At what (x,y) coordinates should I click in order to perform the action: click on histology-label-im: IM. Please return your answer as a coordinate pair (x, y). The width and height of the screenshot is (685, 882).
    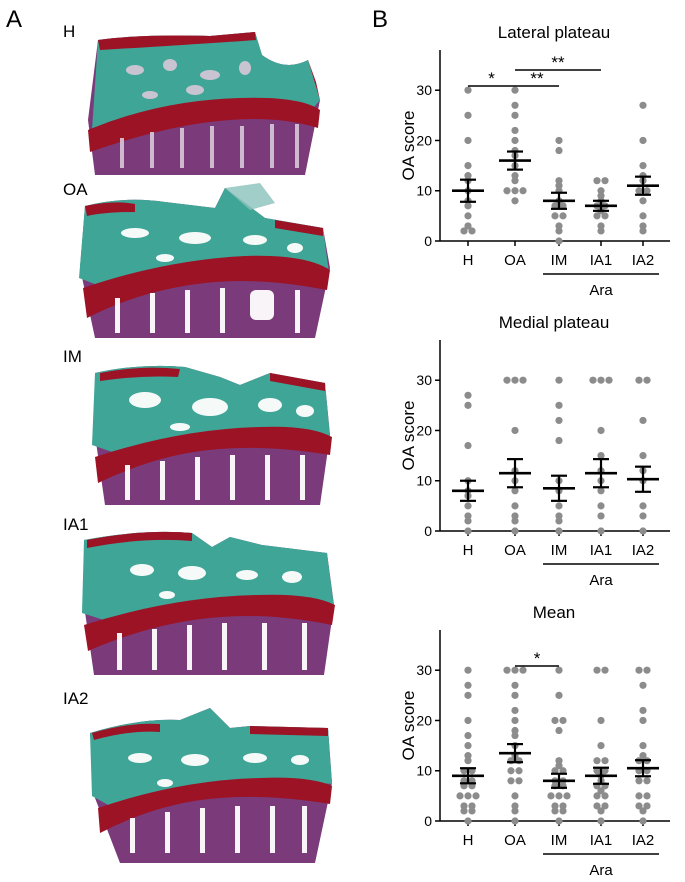
    Looking at the image, I should click on (72, 356).